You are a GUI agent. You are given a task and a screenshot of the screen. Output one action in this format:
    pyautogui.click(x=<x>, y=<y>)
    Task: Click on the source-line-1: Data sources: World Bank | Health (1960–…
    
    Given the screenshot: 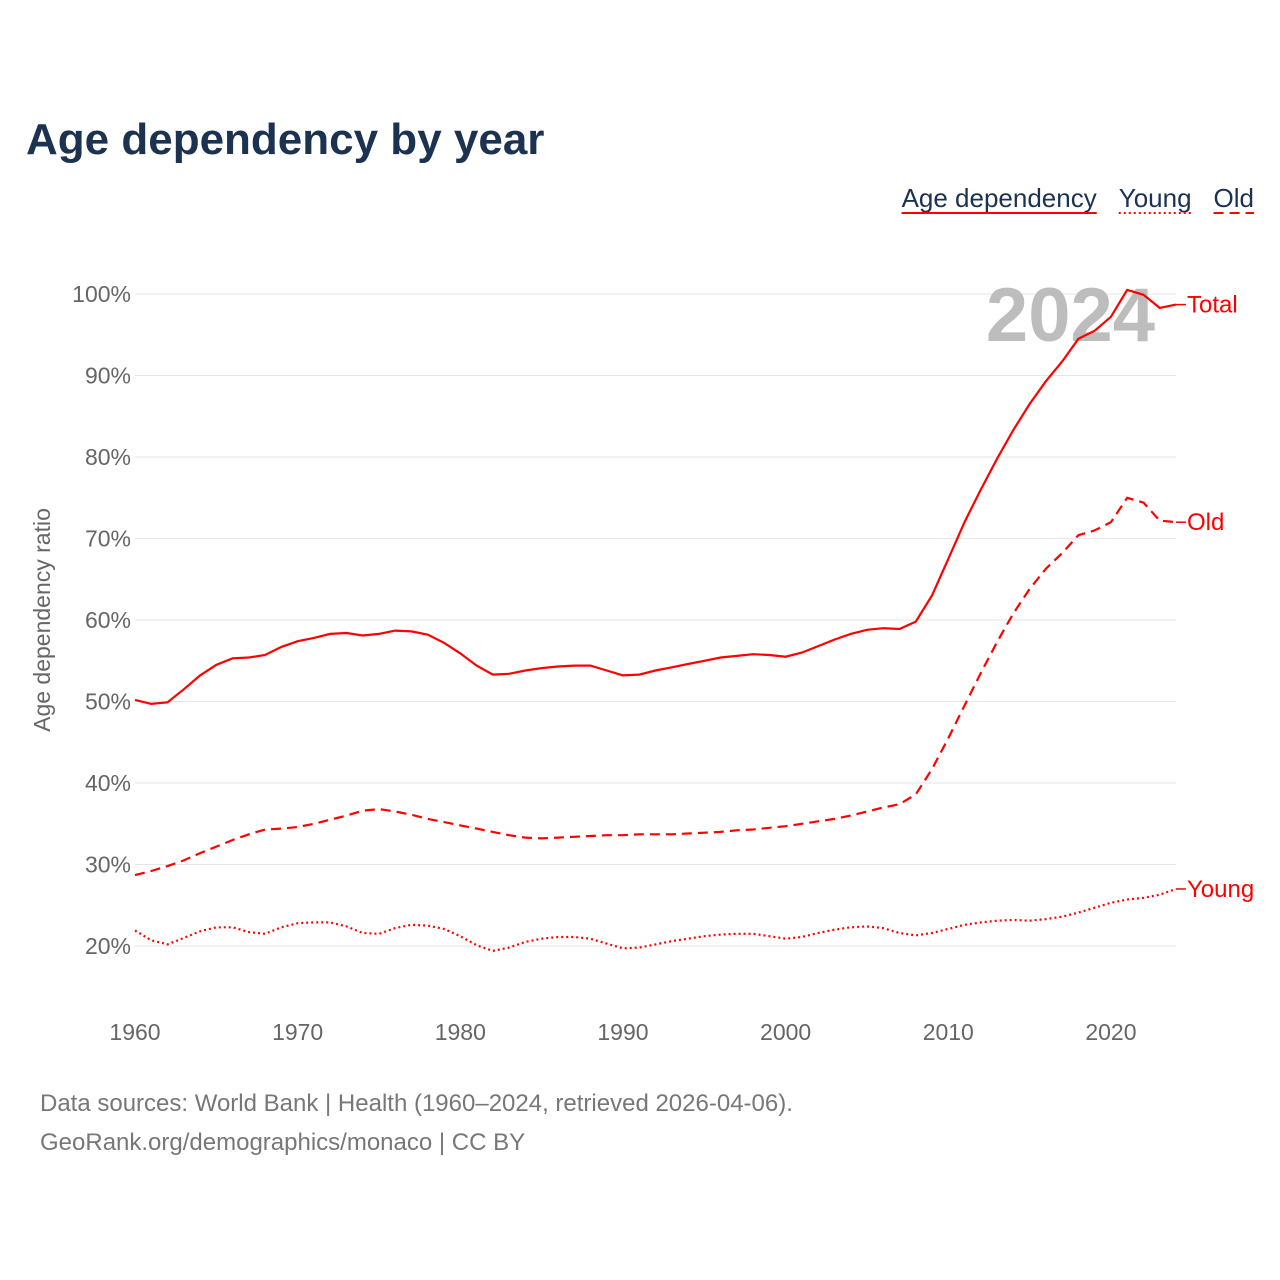 What is the action you would take?
    pyautogui.click(x=416, y=1103)
    